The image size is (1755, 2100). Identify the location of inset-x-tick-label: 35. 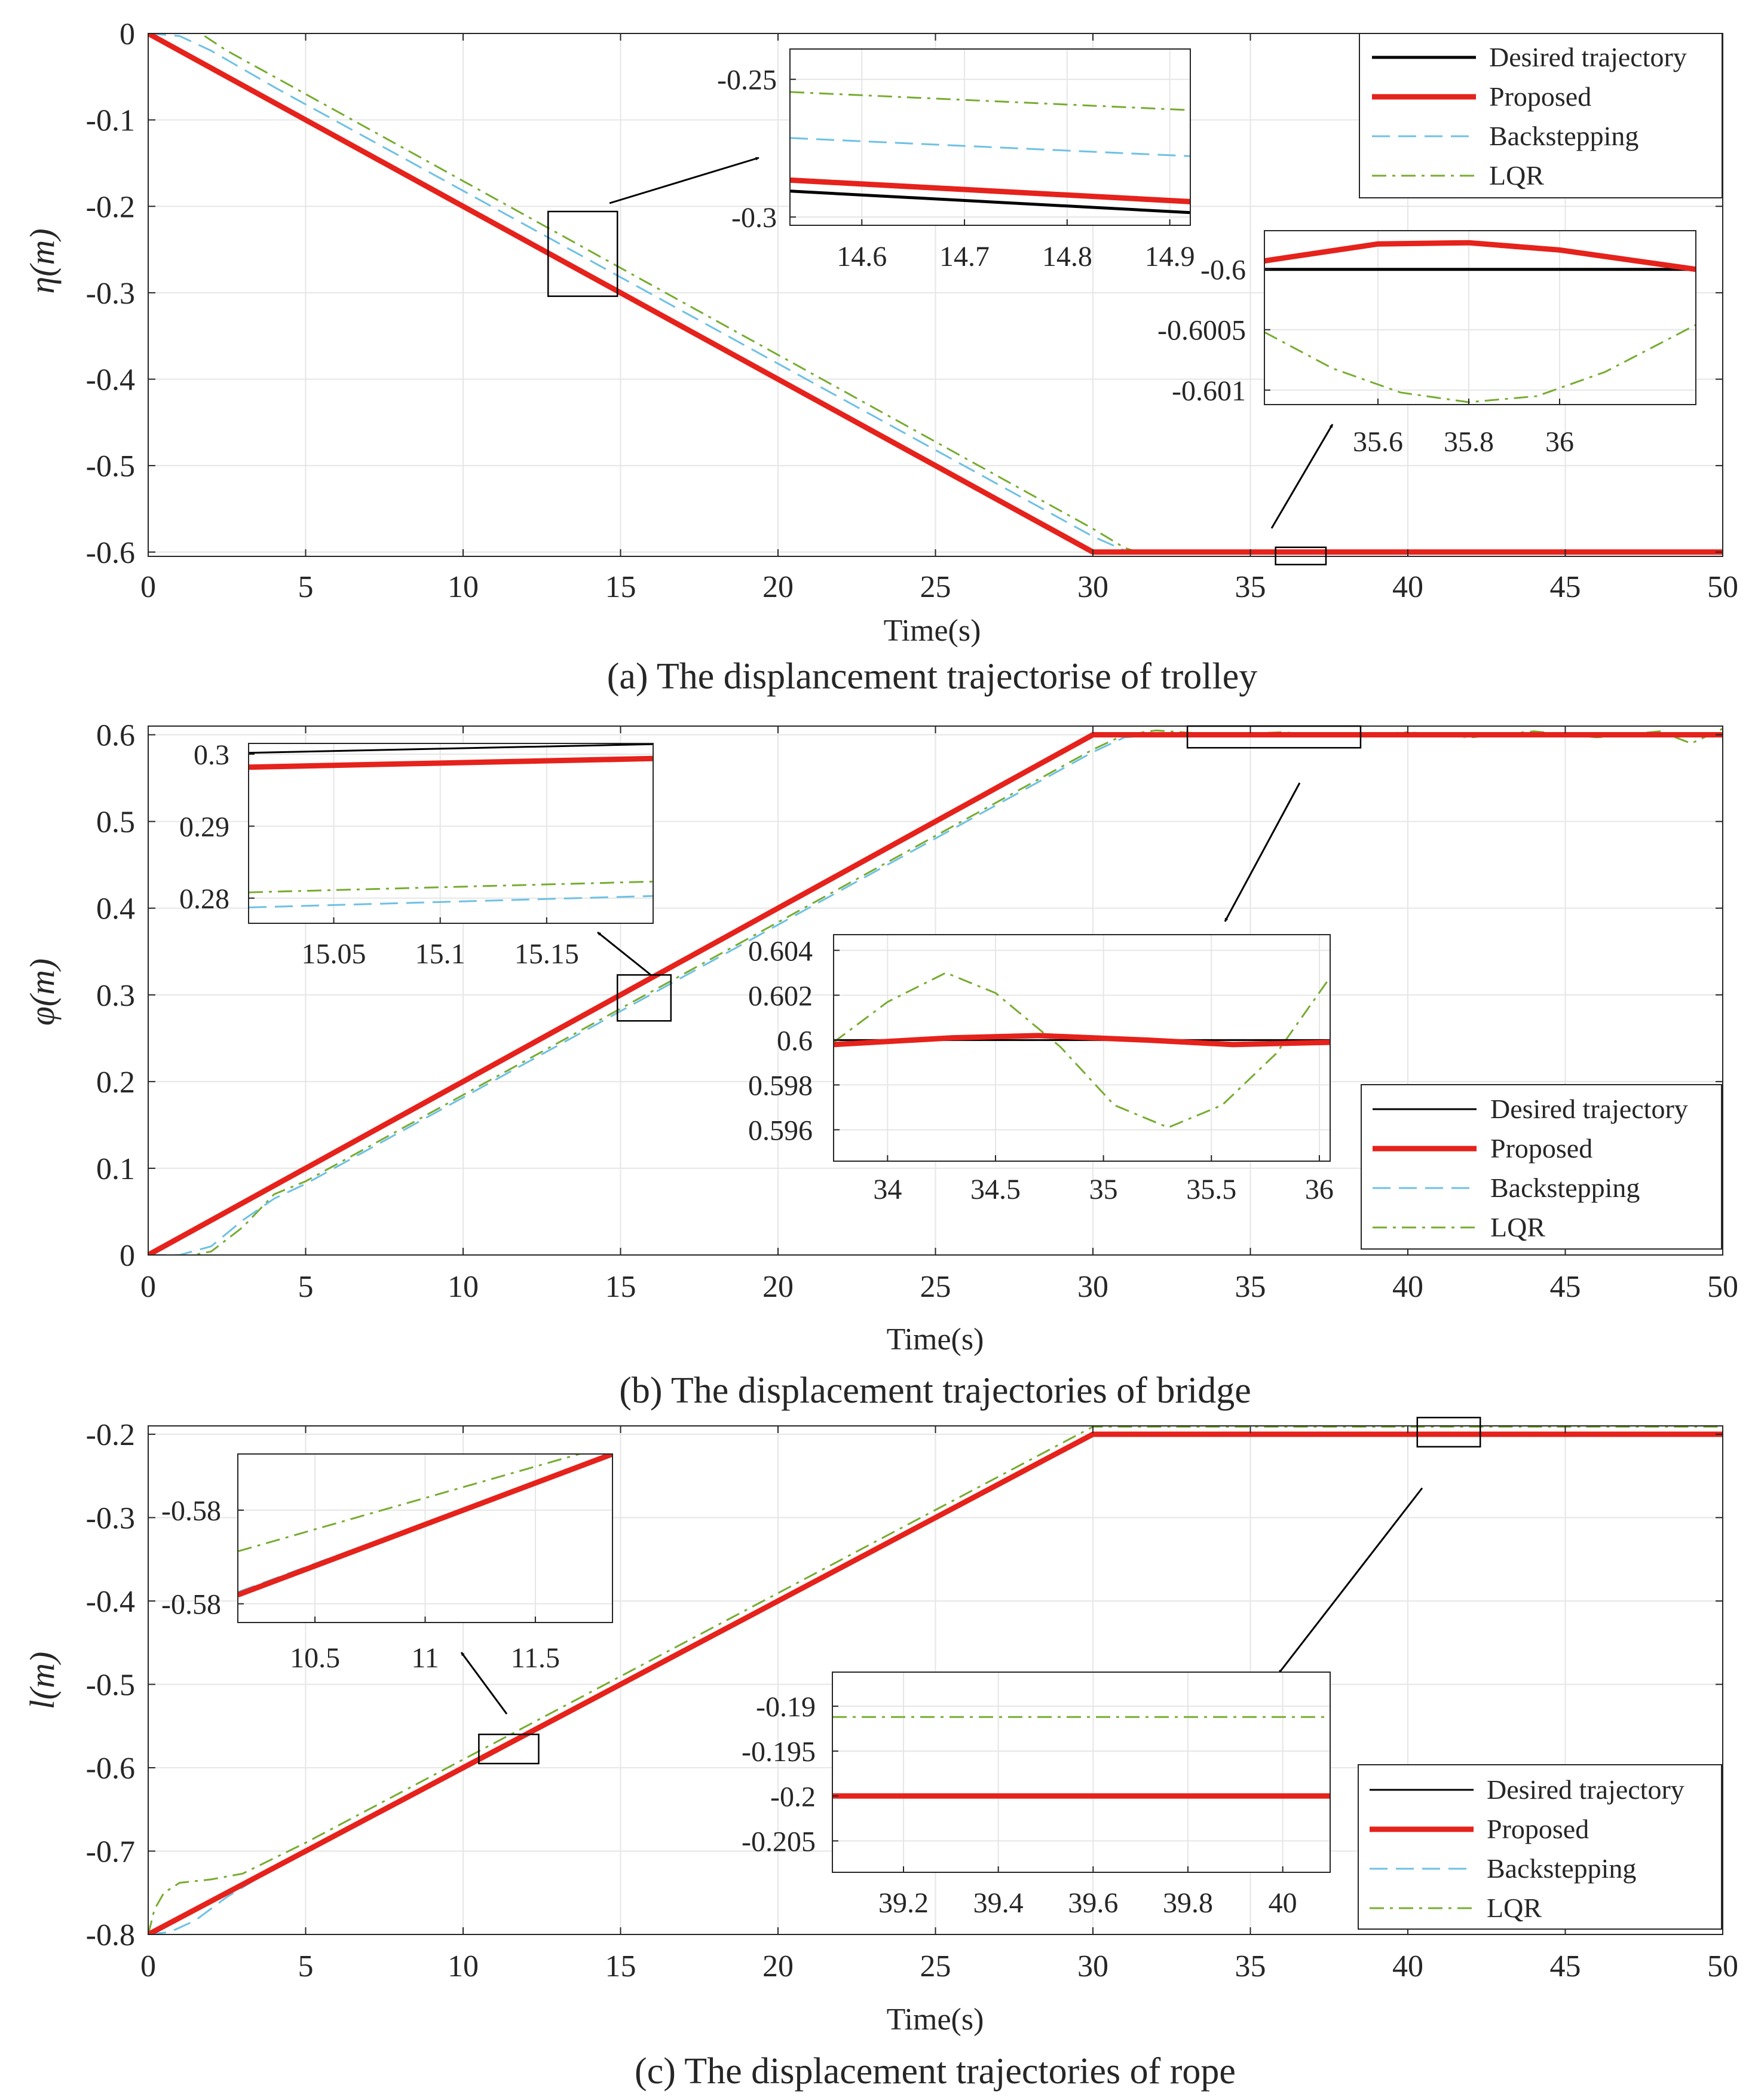
(1103, 1189).